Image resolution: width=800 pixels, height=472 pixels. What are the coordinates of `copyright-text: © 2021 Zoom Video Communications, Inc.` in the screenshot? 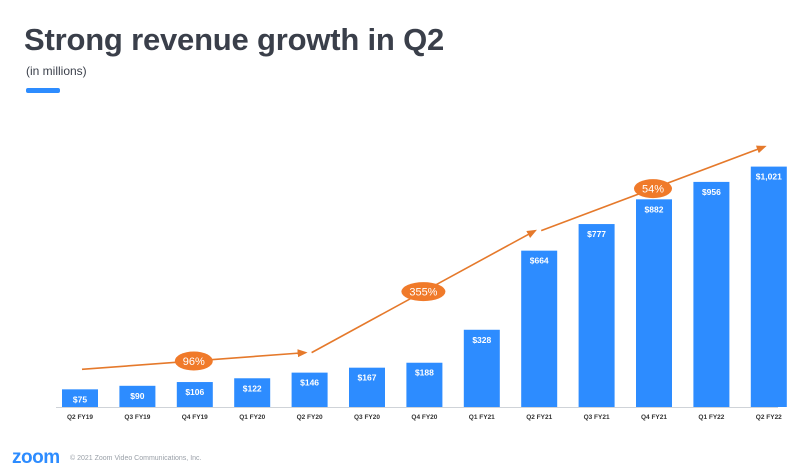 It's located at (136, 458).